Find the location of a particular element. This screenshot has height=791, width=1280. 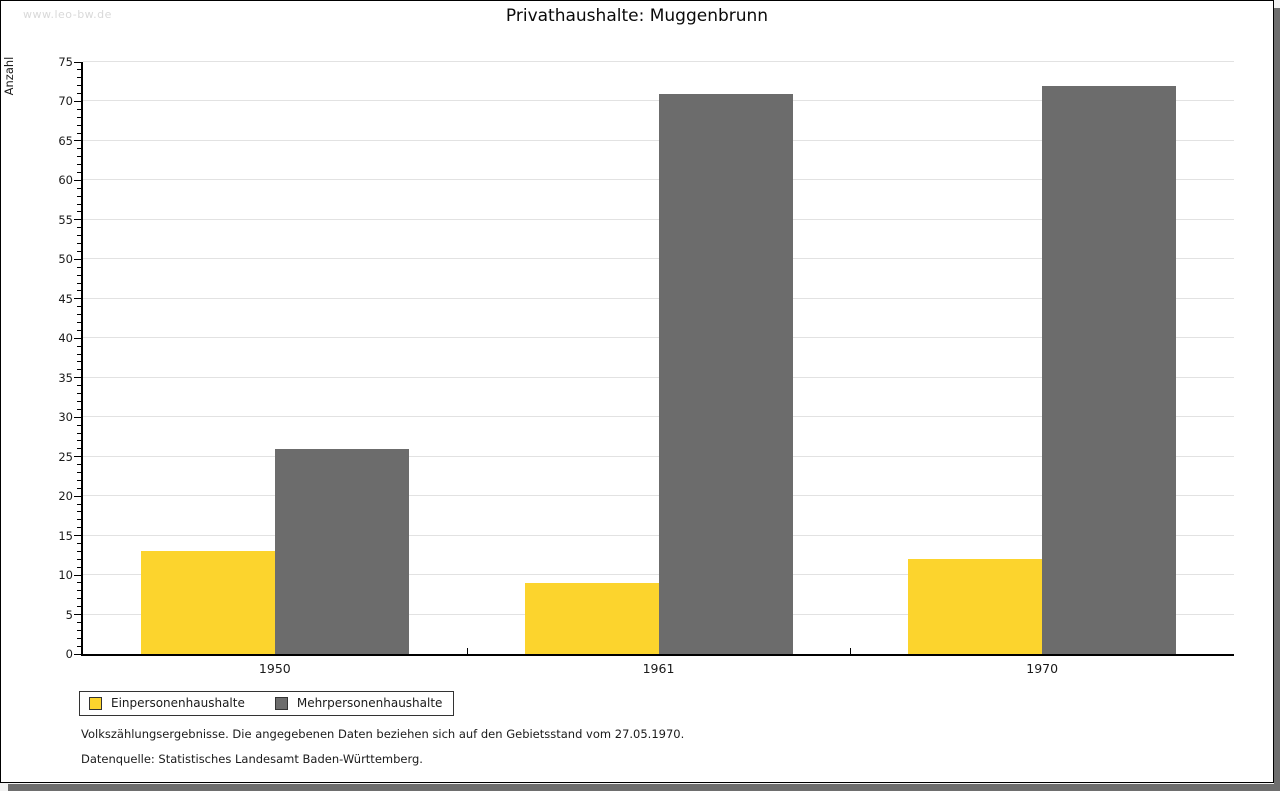

y-axis-tick-label: 60 is located at coordinates (65, 180).